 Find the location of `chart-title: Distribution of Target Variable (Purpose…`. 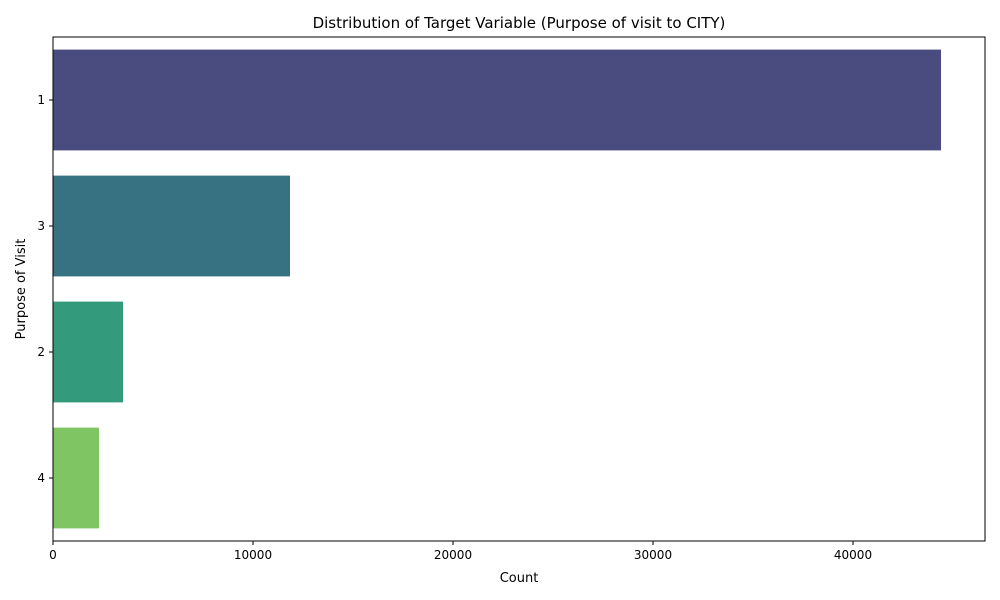

chart-title: Distribution of Target Variable (Purpose… is located at coordinates (519, 23).